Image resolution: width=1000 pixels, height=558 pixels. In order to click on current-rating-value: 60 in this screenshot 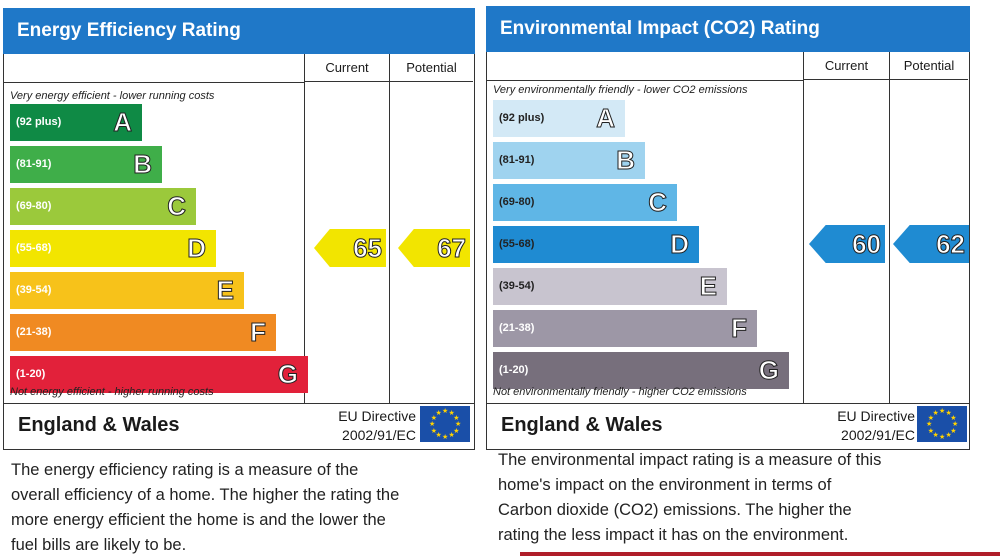, I will do `click(867, 244)`.